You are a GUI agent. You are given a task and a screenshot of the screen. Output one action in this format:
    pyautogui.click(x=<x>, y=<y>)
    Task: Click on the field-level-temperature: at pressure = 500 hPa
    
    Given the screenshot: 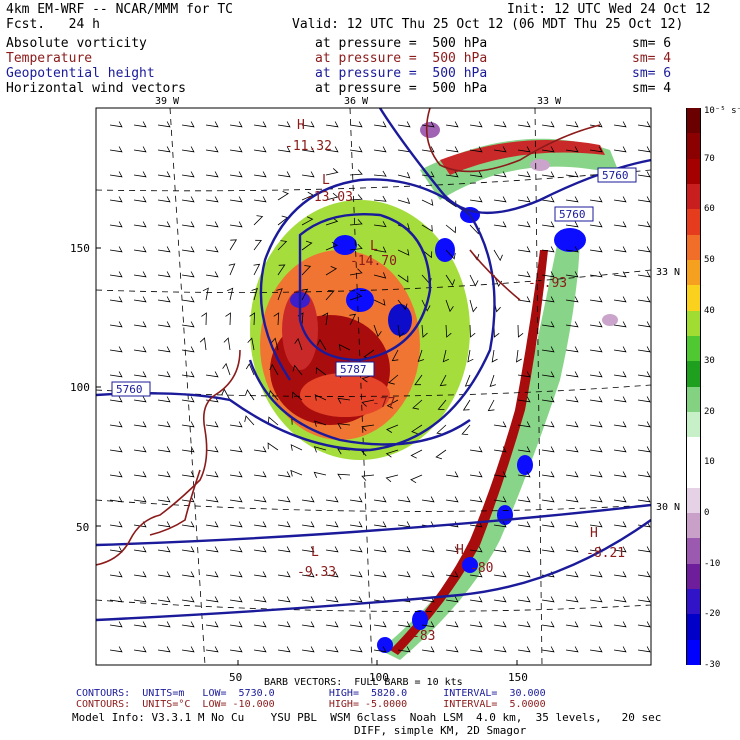 What is the action you would take?
    pyautogui.click(x=401, y=58)
    